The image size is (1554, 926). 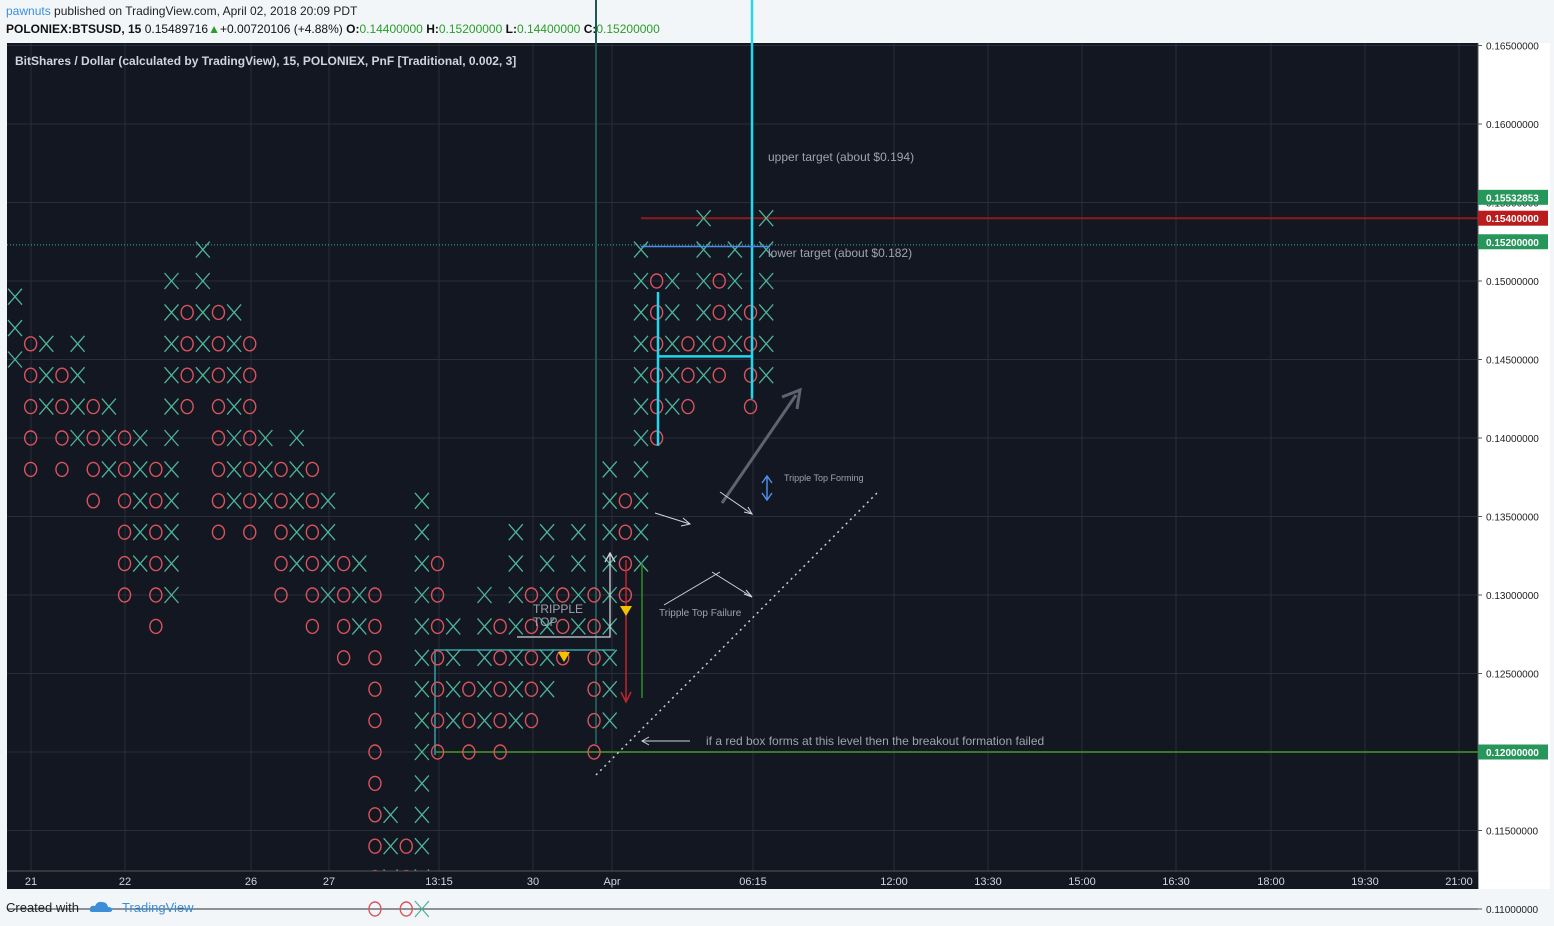 What do you see at coordinates (31, 882) in the screenshot?
I see `x-tick-label: 21` at bounding box center [31, 882].